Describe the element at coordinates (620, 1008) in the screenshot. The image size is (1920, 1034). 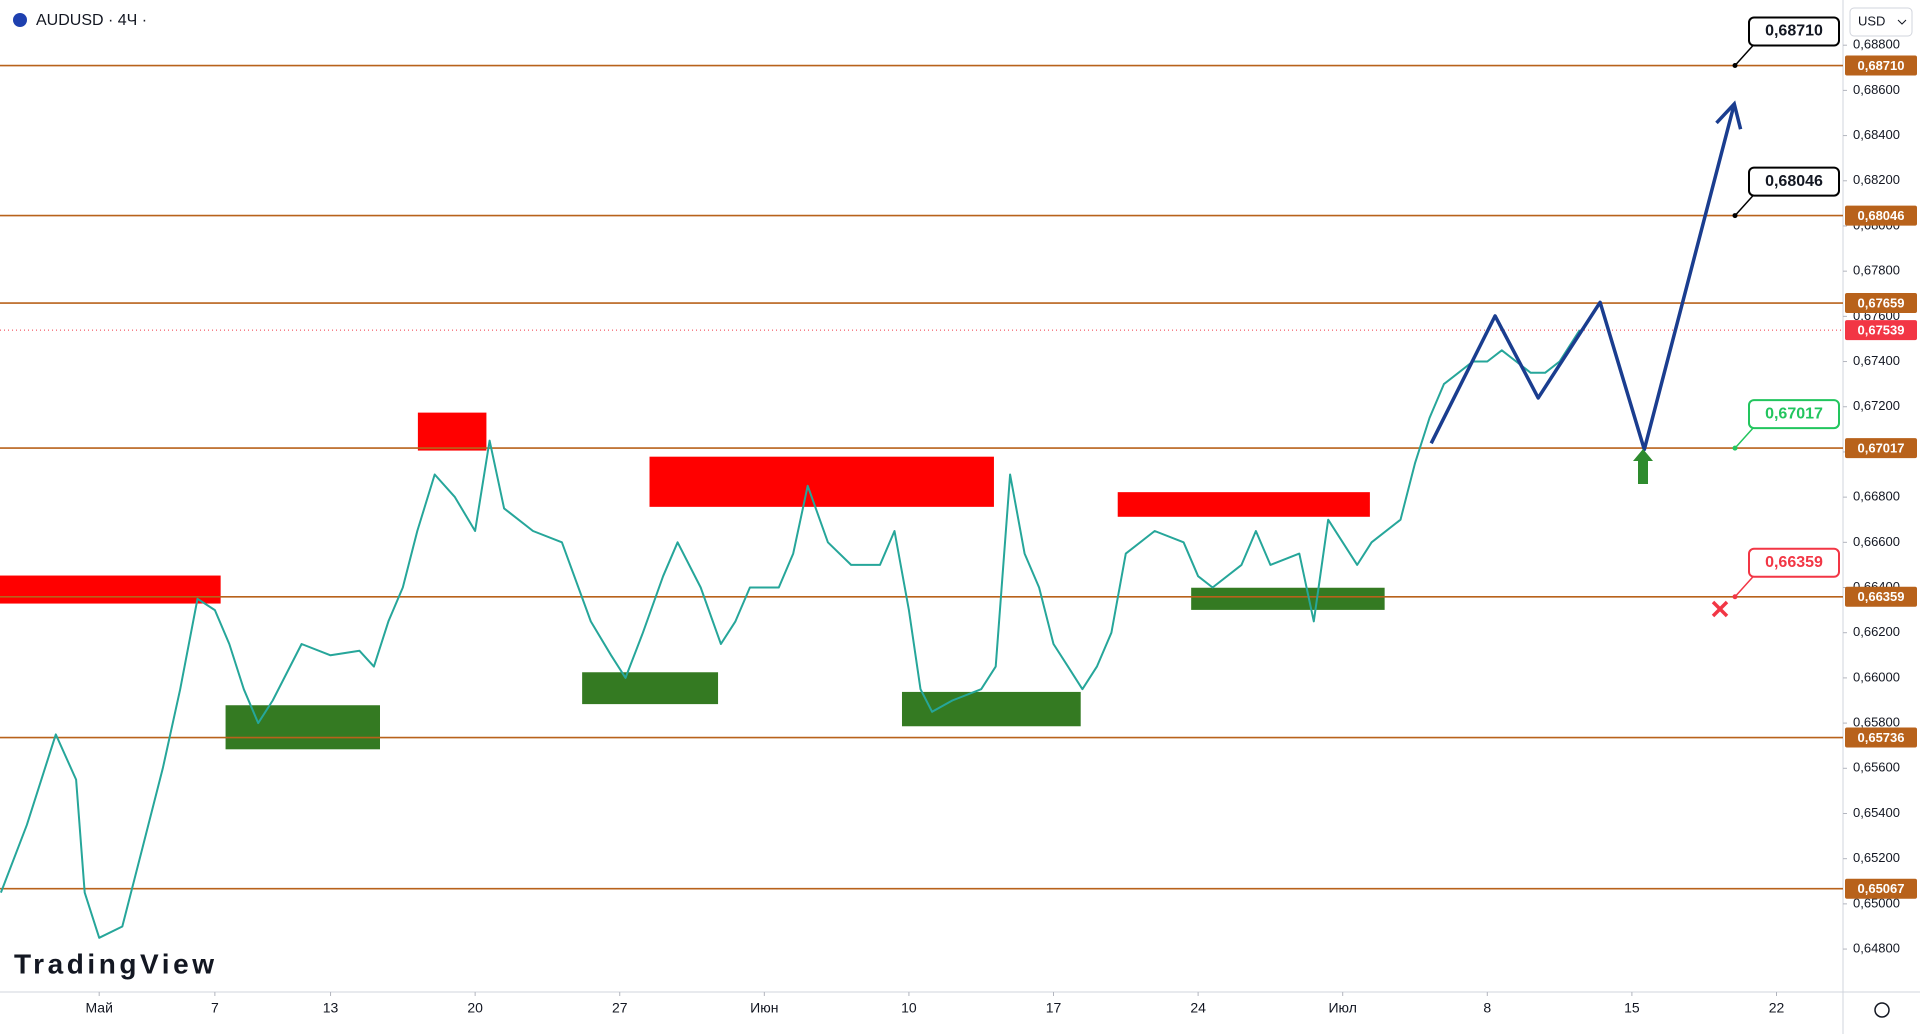
I see `x-tick-label: 27` at that location.